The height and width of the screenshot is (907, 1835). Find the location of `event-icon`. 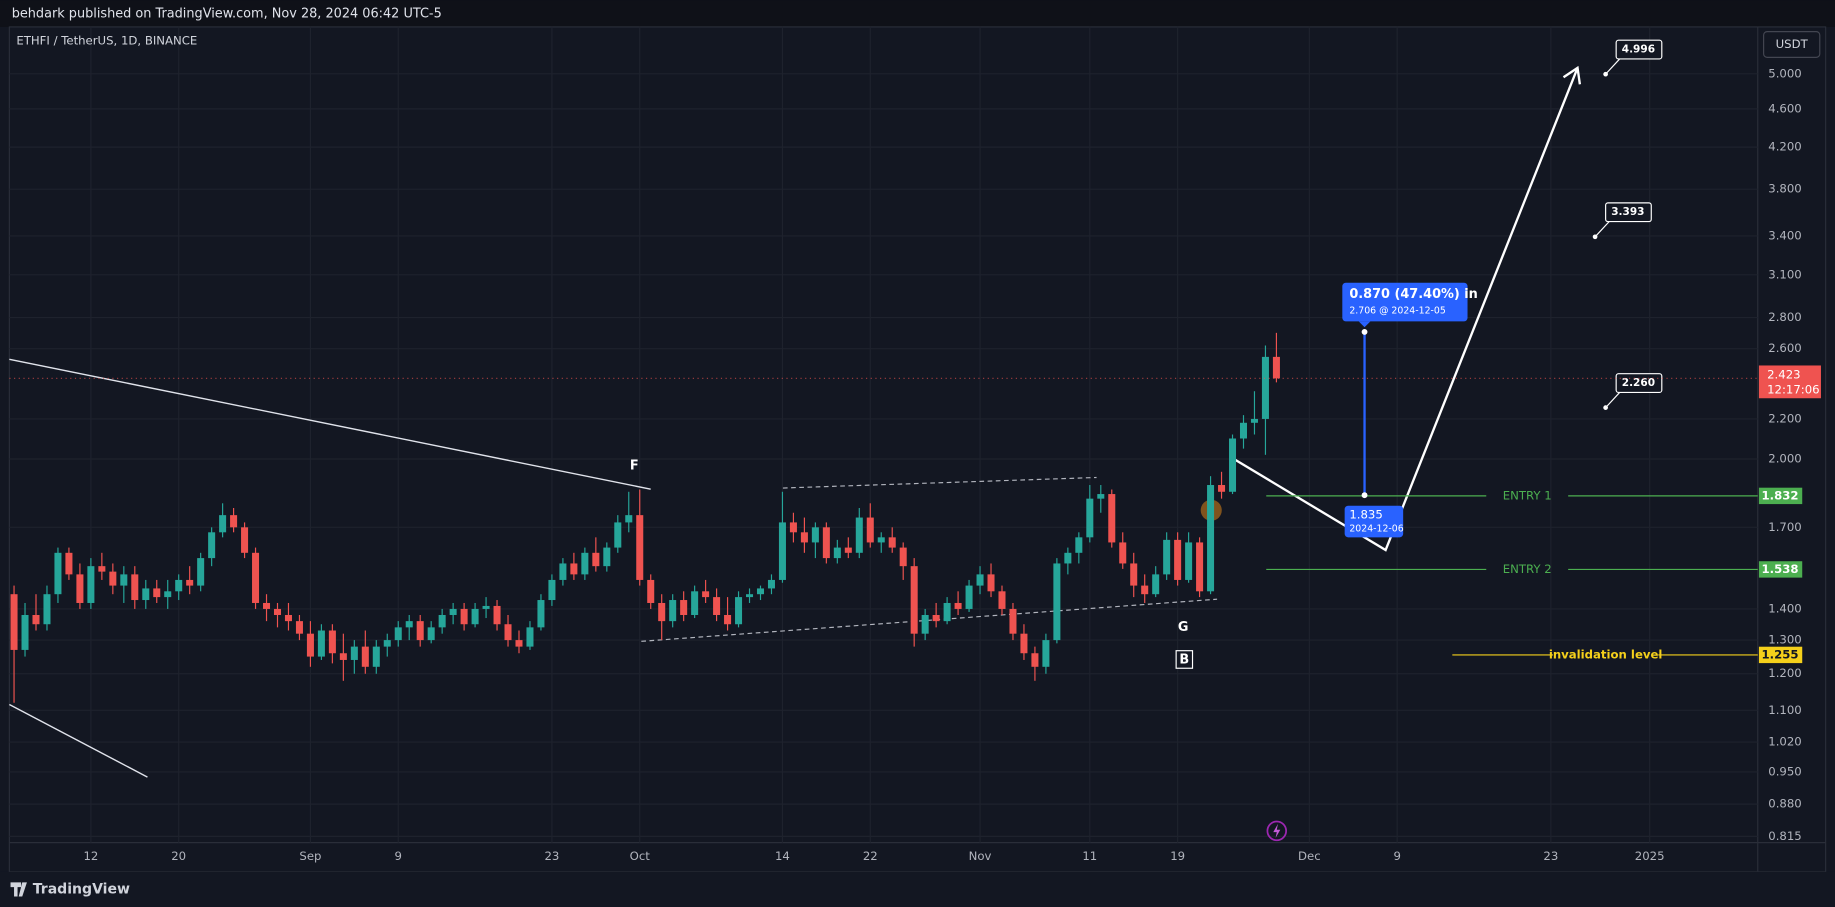

event-icon is located at coordinates (1277, 831).